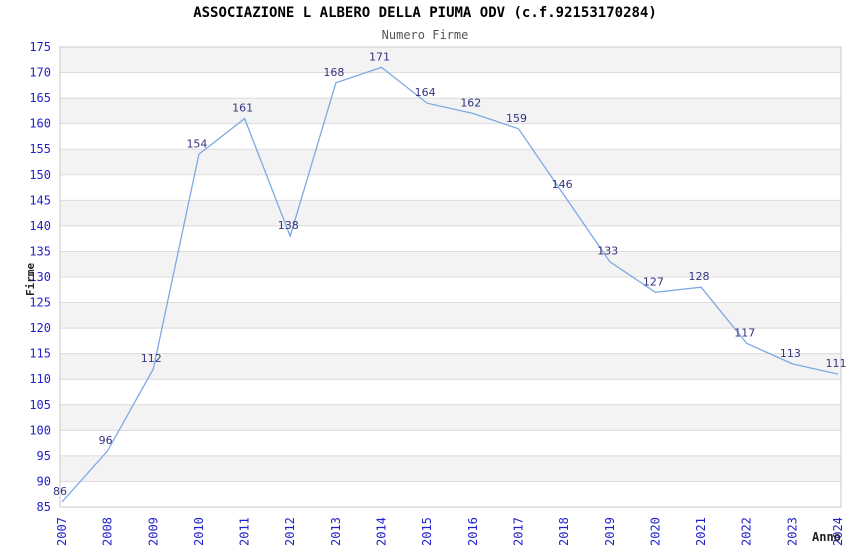 The image size is (850, 550). I want to click on y-tick-label: 95, so click(44, 456).